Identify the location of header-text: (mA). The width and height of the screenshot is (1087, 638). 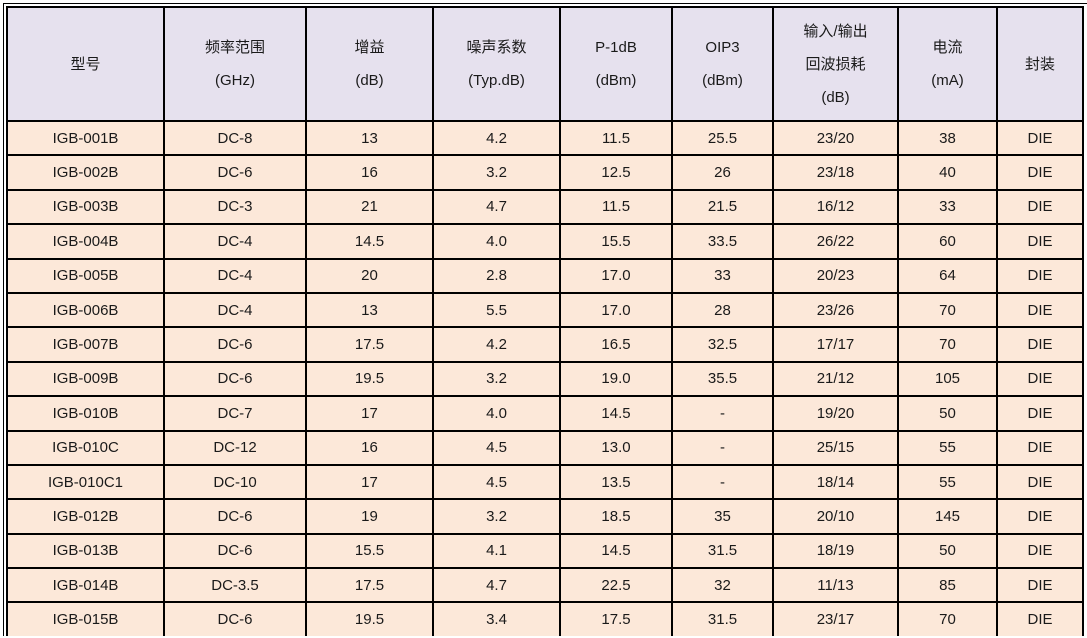
(947, 80).